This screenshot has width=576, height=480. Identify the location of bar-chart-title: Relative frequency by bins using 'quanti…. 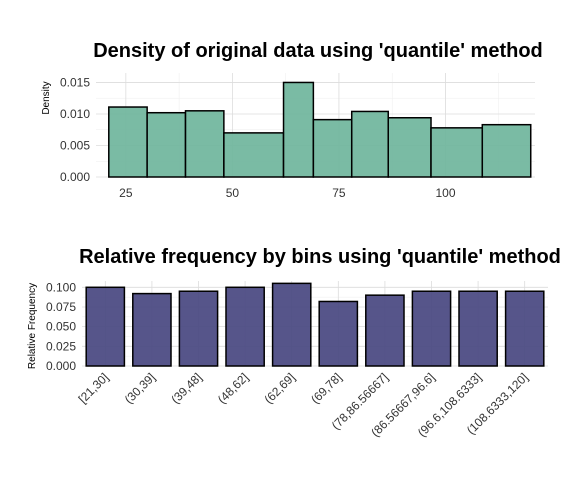
(320, 257).